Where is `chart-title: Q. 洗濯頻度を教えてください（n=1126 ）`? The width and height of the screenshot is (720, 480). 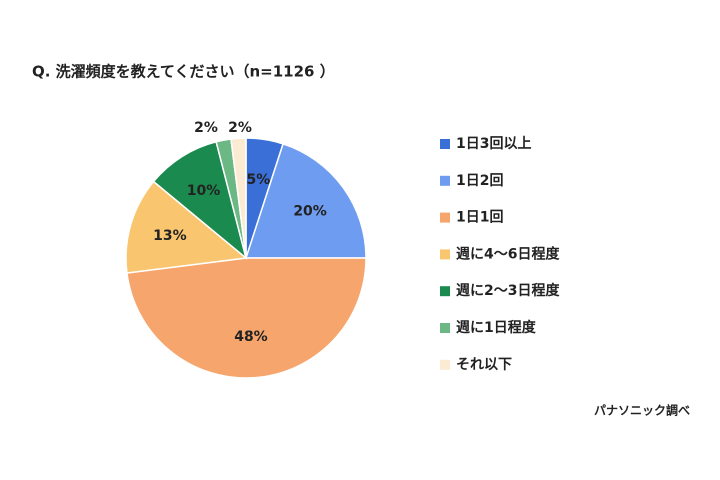 chart-title: Q. 洗濯頻度を教えてください（n=1126 ） is located at coordinates (183, 72).